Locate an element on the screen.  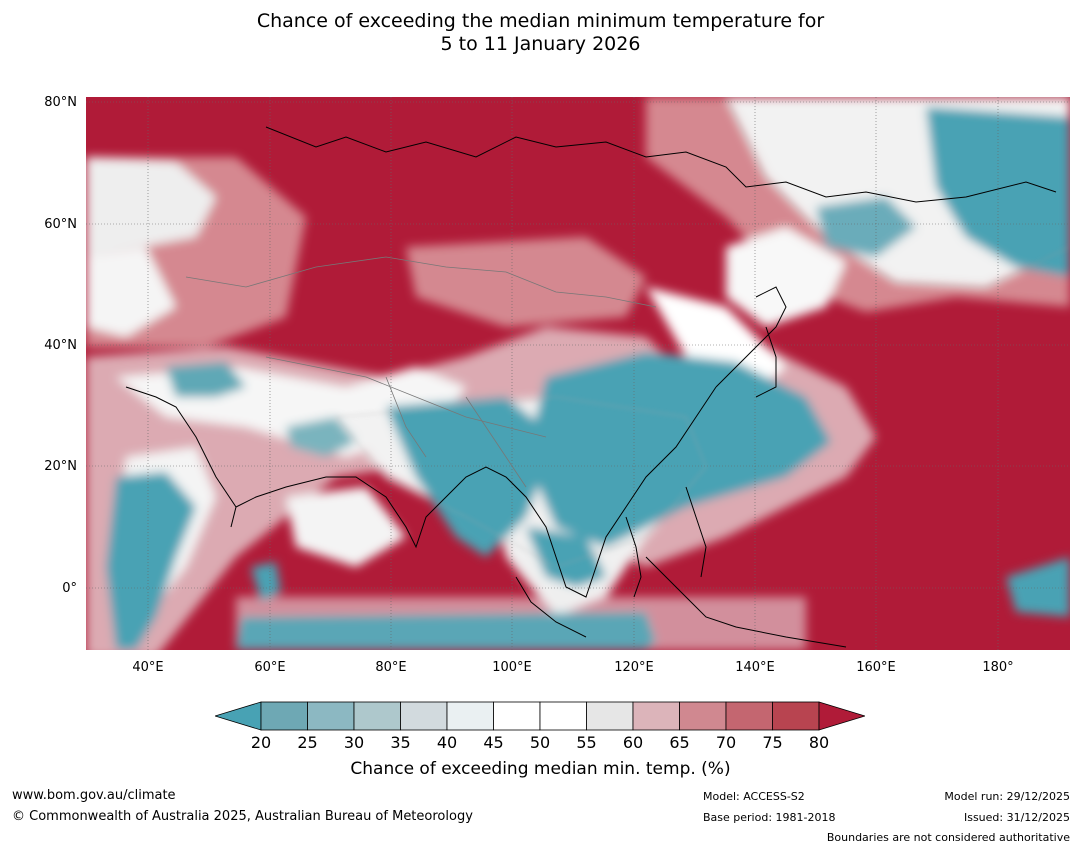
borders is located at coordinates (421, 372).